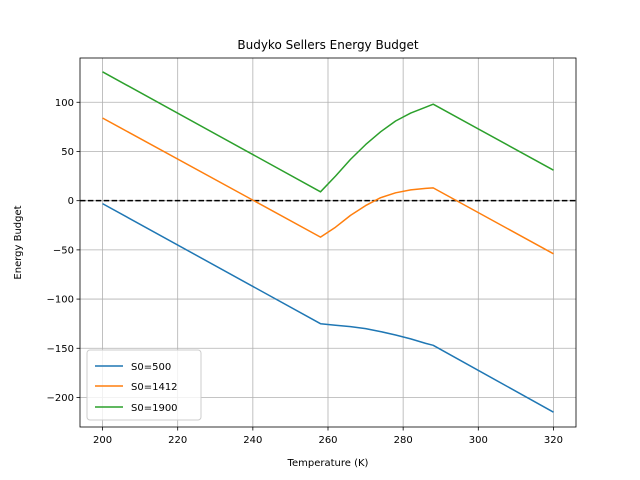 This screenshot has height=480, width=640. Describe the element at coordinates (154, 408) in the screenshot. I see `legend-label-s0-1900: S0=1900` at that location.